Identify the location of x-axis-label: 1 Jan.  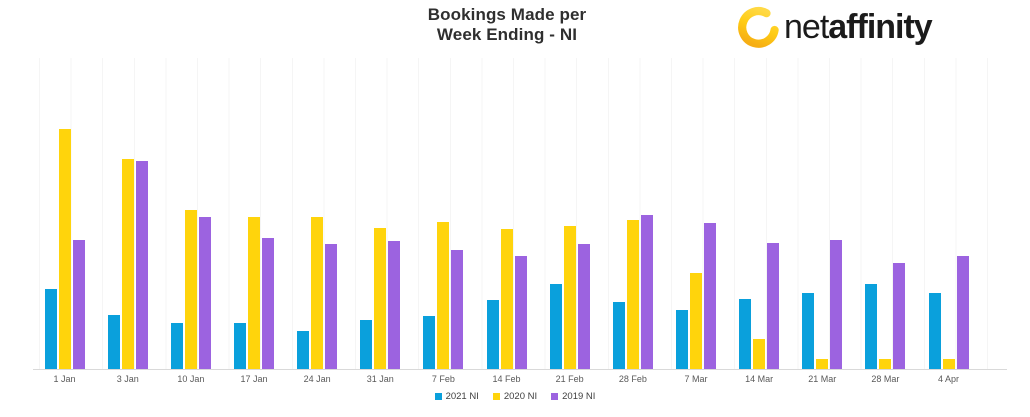
(64, 379).